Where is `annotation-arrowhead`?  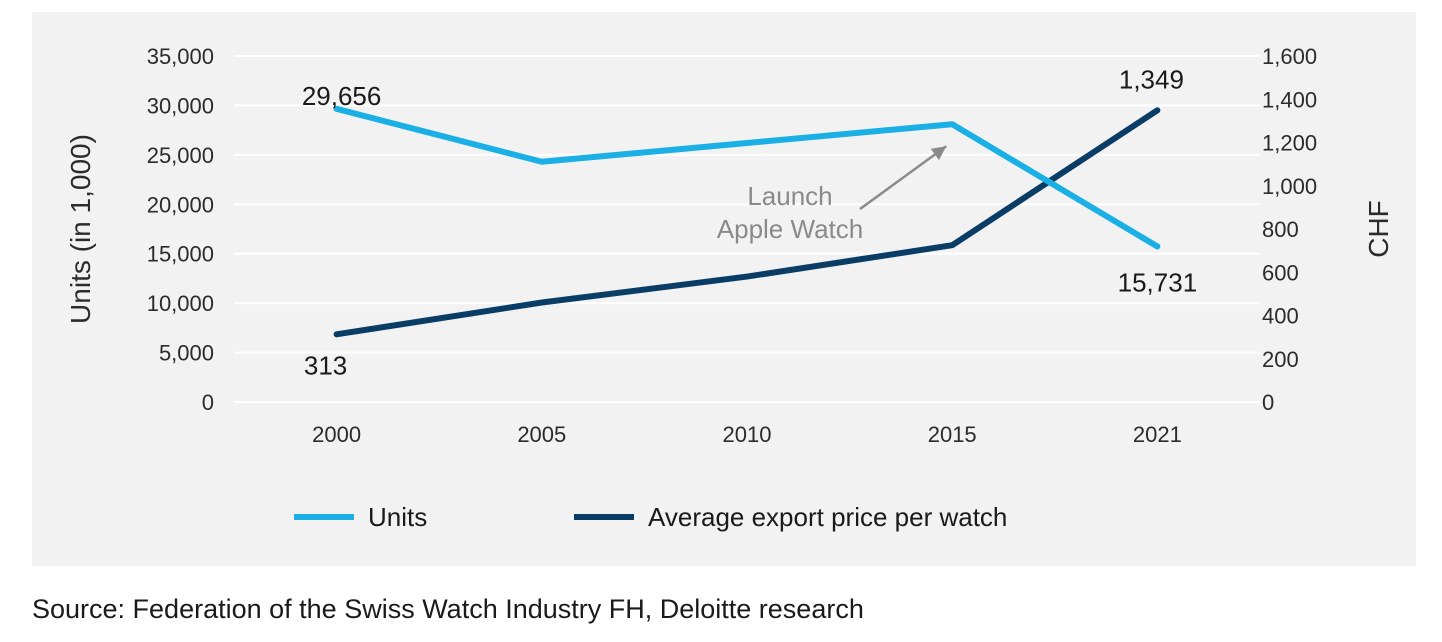 annotation-arrowhead is located at coordinates (938, 153).